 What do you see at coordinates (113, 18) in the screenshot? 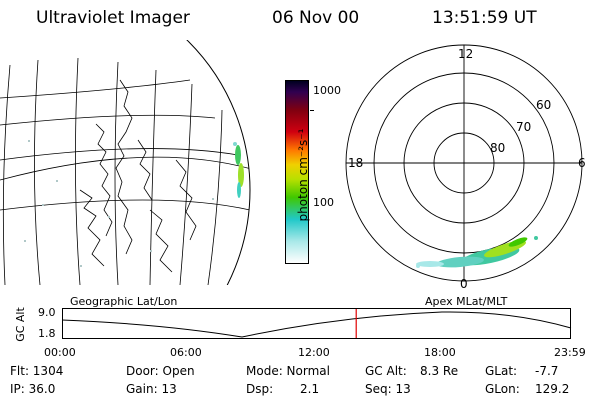
I see `instrument-title: Ultraviolet Imager` at bounding box center [113, 18].